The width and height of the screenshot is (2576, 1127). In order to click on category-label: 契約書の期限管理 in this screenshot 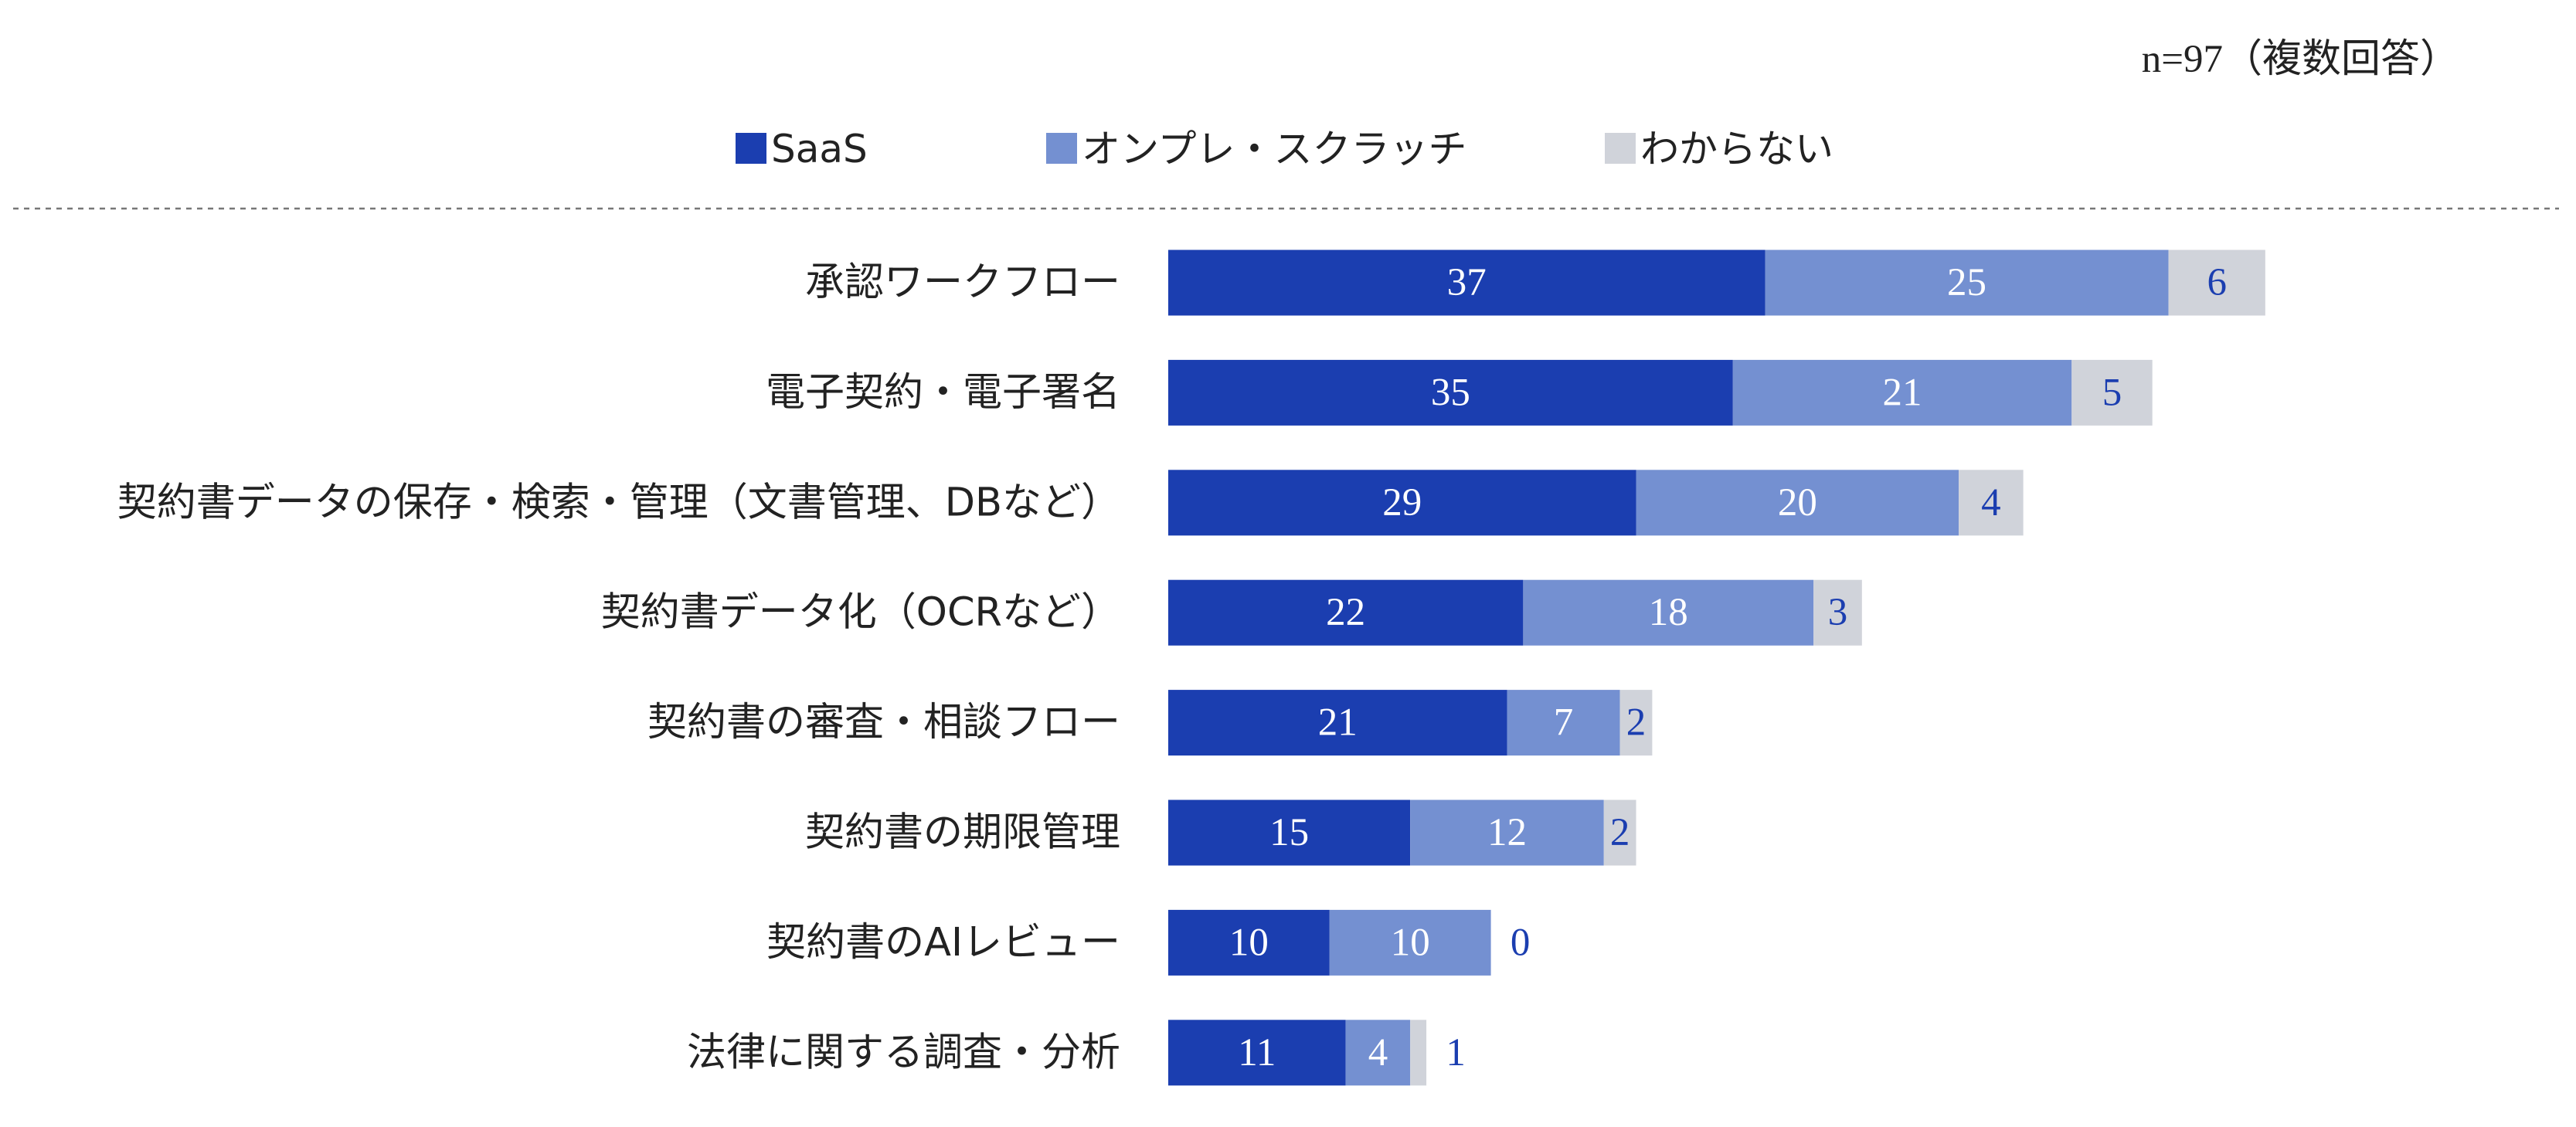, I will do `click(962, 833)`.